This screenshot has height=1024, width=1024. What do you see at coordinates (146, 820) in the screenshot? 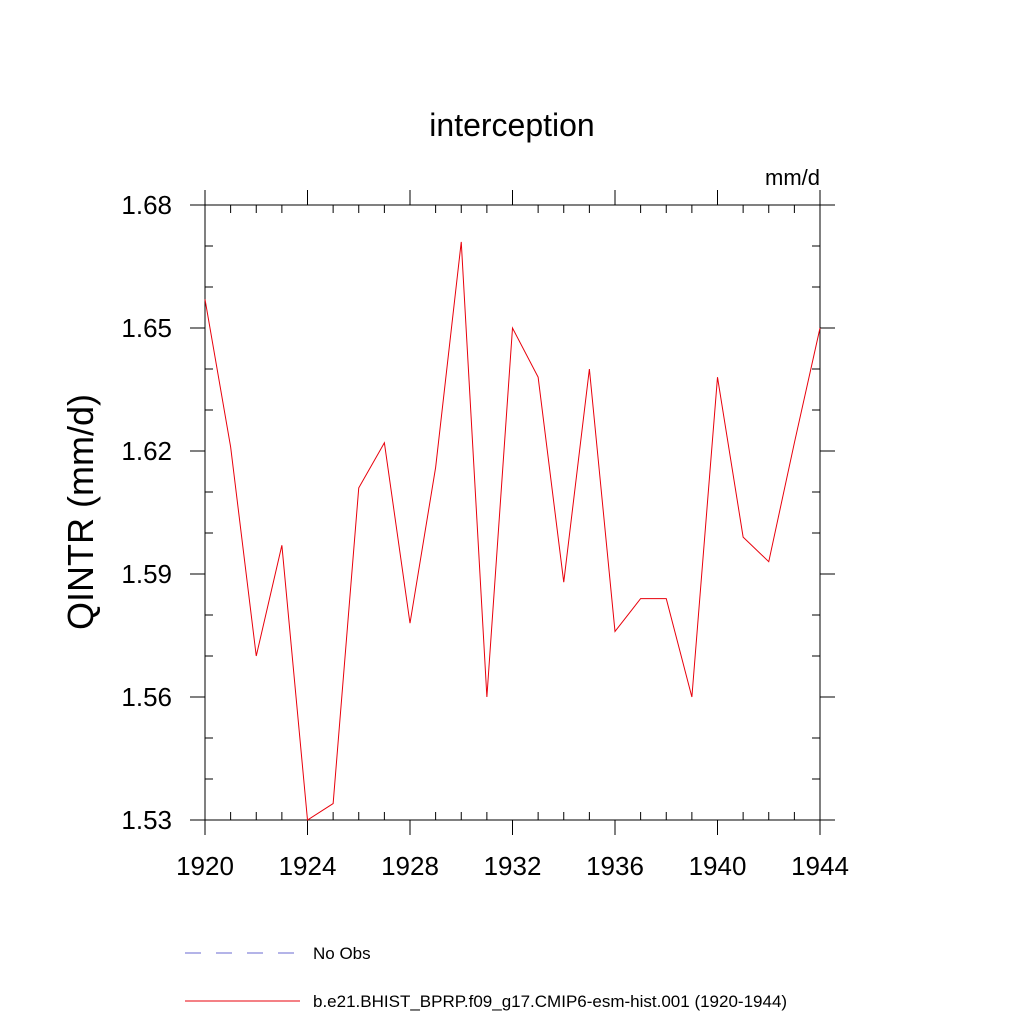
I see `y-tick-label: 1.53` at bounding box center [146, 820].